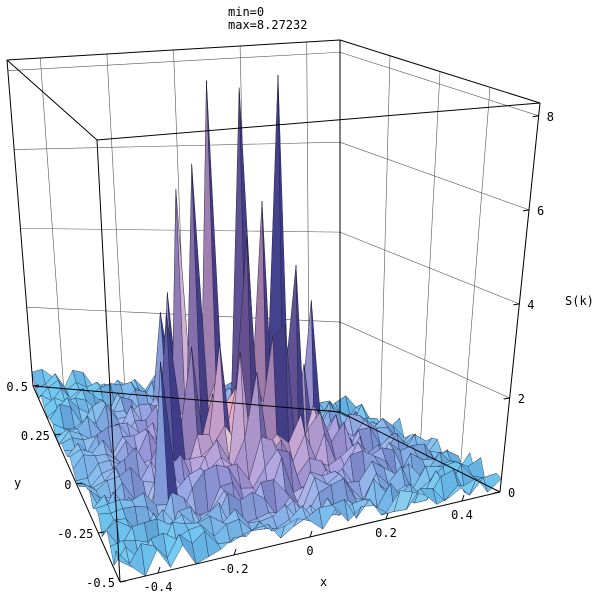 The height and width of the screenshot is (600, 600). What do you see at coordinates (234, 569) in the screenshot?
I see `x-tick-label: -0.2` at bounding box center [234, 569].